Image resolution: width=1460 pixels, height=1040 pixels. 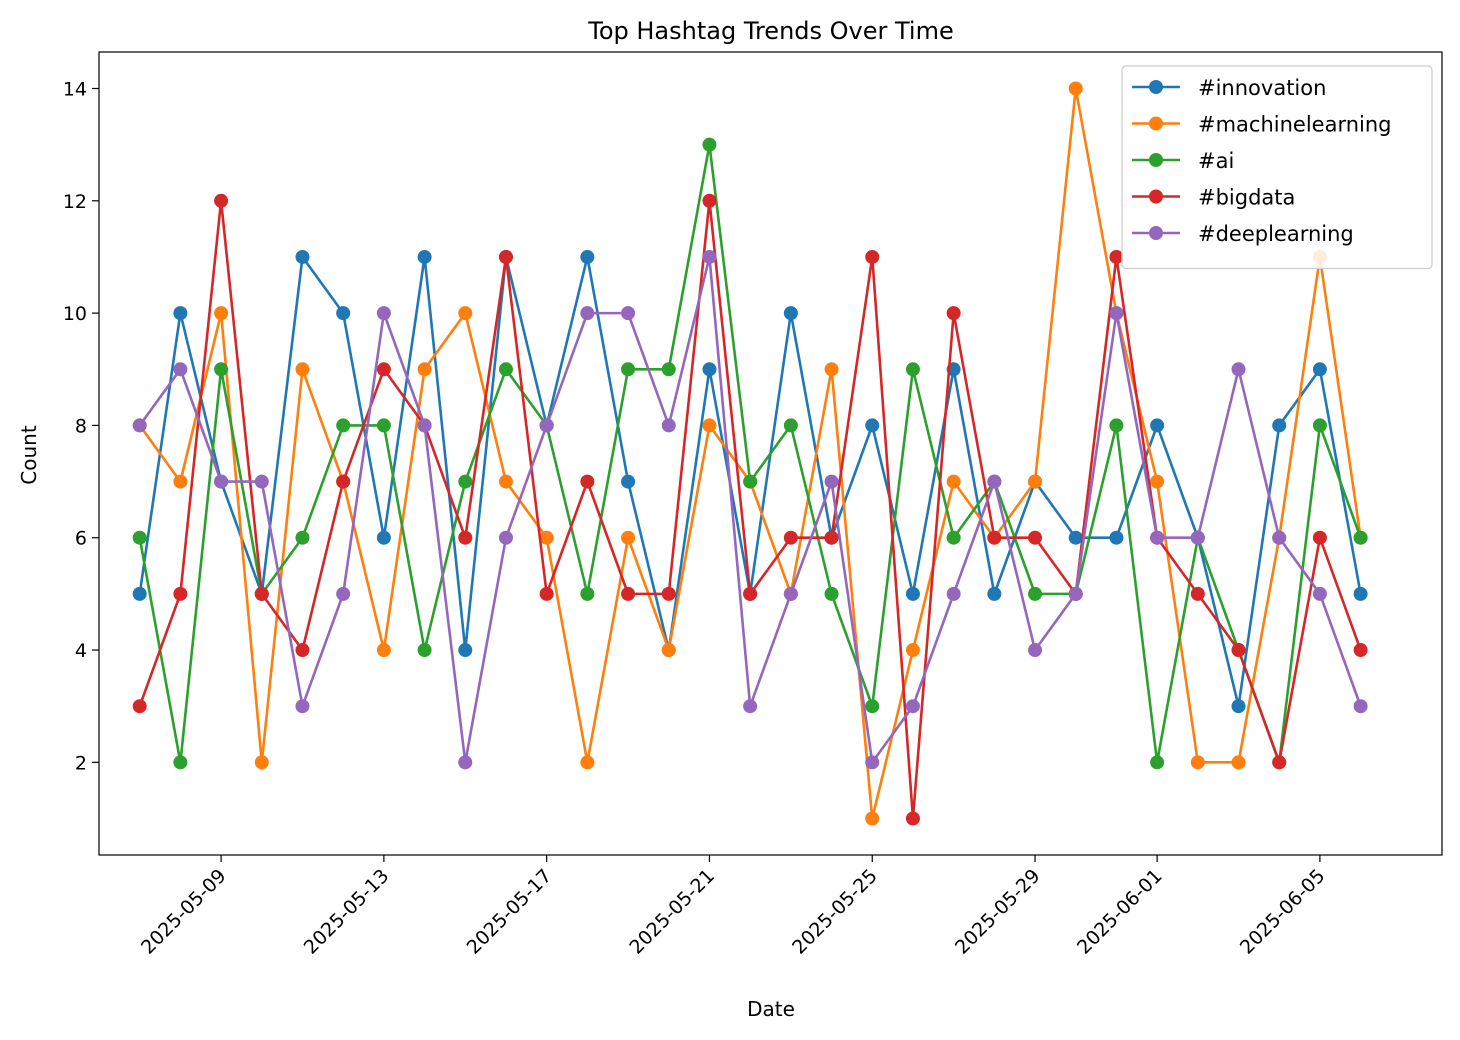 What do you see at coordinates (1277, 167) in the screenshot?
I see `legend-box` at bounding box center [1277, 167].